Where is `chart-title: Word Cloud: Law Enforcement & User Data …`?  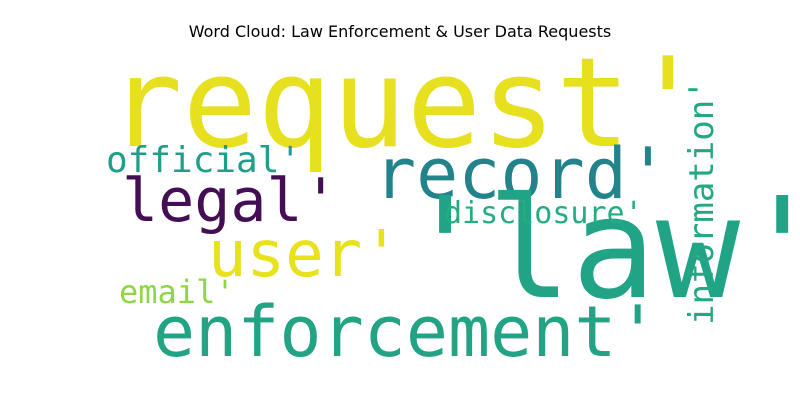
chart-title: Word Cloud: Law Enforcement & User Data … is located at coordinates (400, 31).